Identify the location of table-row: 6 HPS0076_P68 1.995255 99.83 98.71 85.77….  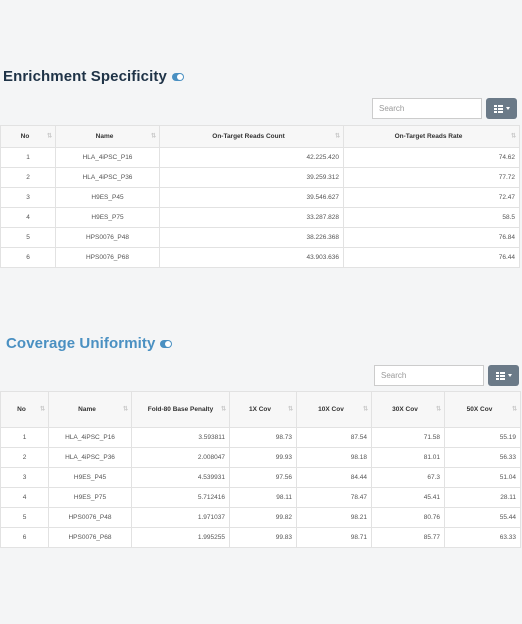
(260, 537).